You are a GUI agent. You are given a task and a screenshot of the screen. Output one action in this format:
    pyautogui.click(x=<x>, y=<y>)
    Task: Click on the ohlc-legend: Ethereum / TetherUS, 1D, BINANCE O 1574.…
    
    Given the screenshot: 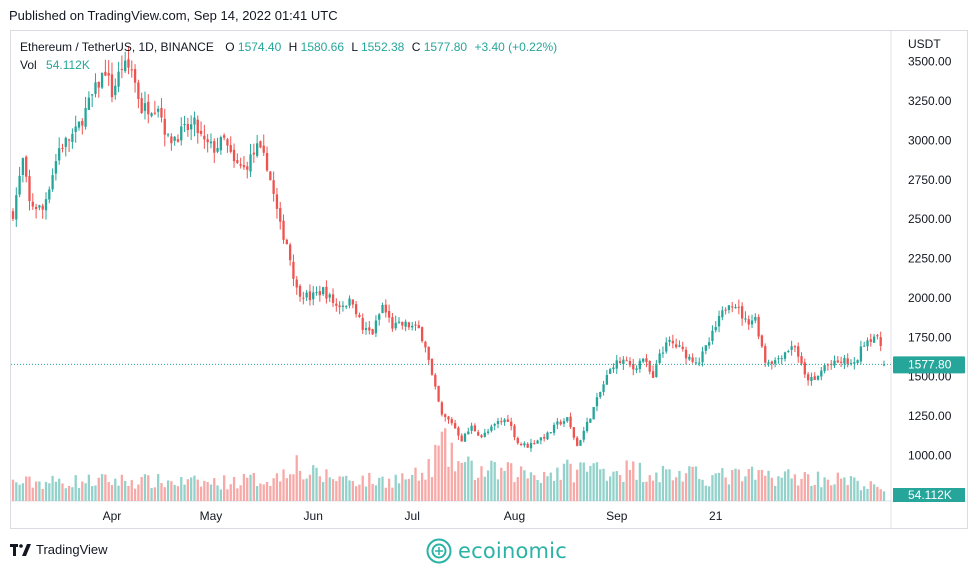 What is the action you would take?
    pyautogui.click(x=288, y=47)
    